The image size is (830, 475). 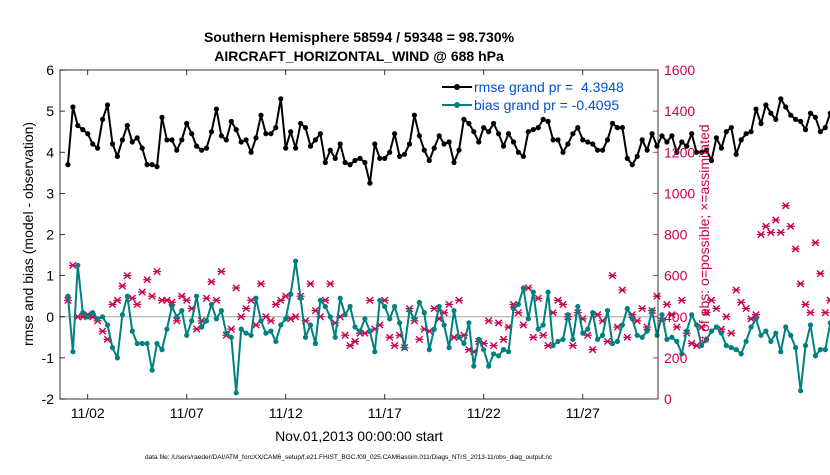 What do you see at coordinates (679, 193) in the screenshot?
I see `y-right-tick-label: 1000` at bounding box center [679, 193].